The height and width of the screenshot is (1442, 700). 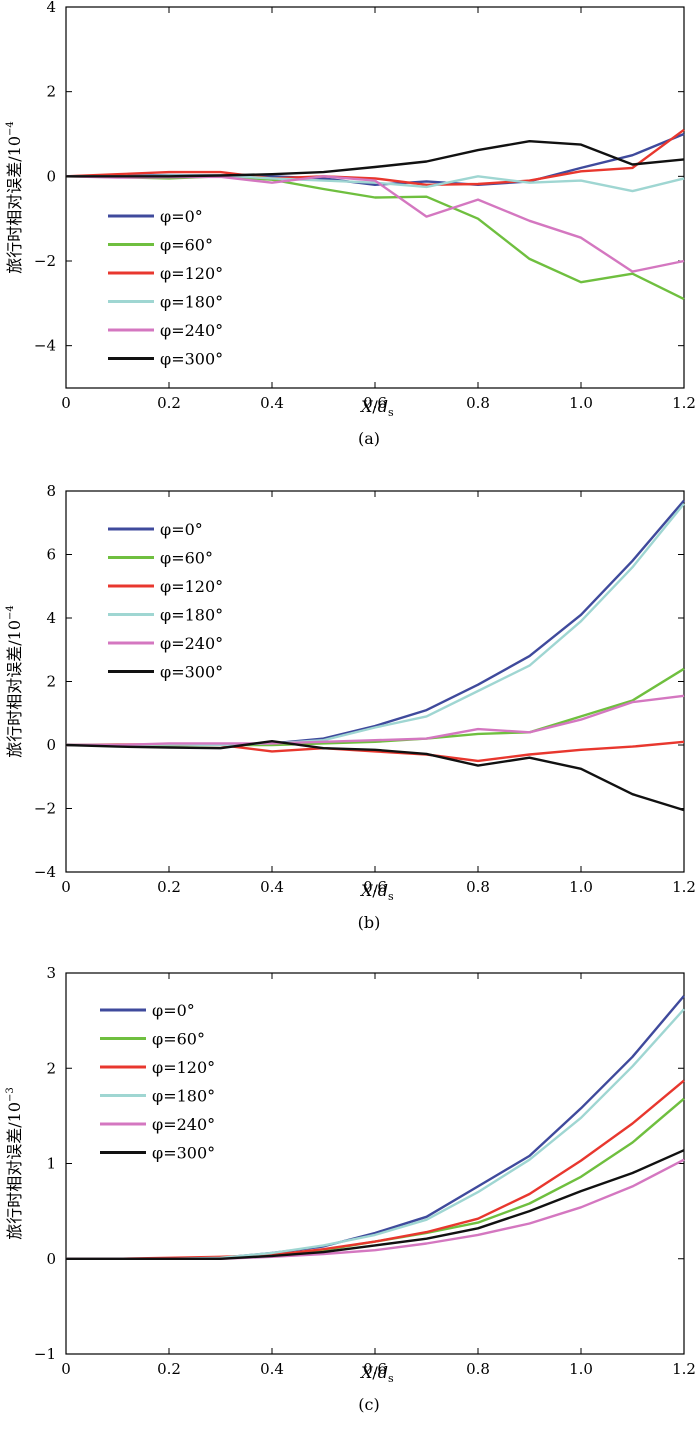 What do you see at coordinates (51, 491) in the screenshot?
I see `y-tick-label: 8` at bounding box center [51, 491].